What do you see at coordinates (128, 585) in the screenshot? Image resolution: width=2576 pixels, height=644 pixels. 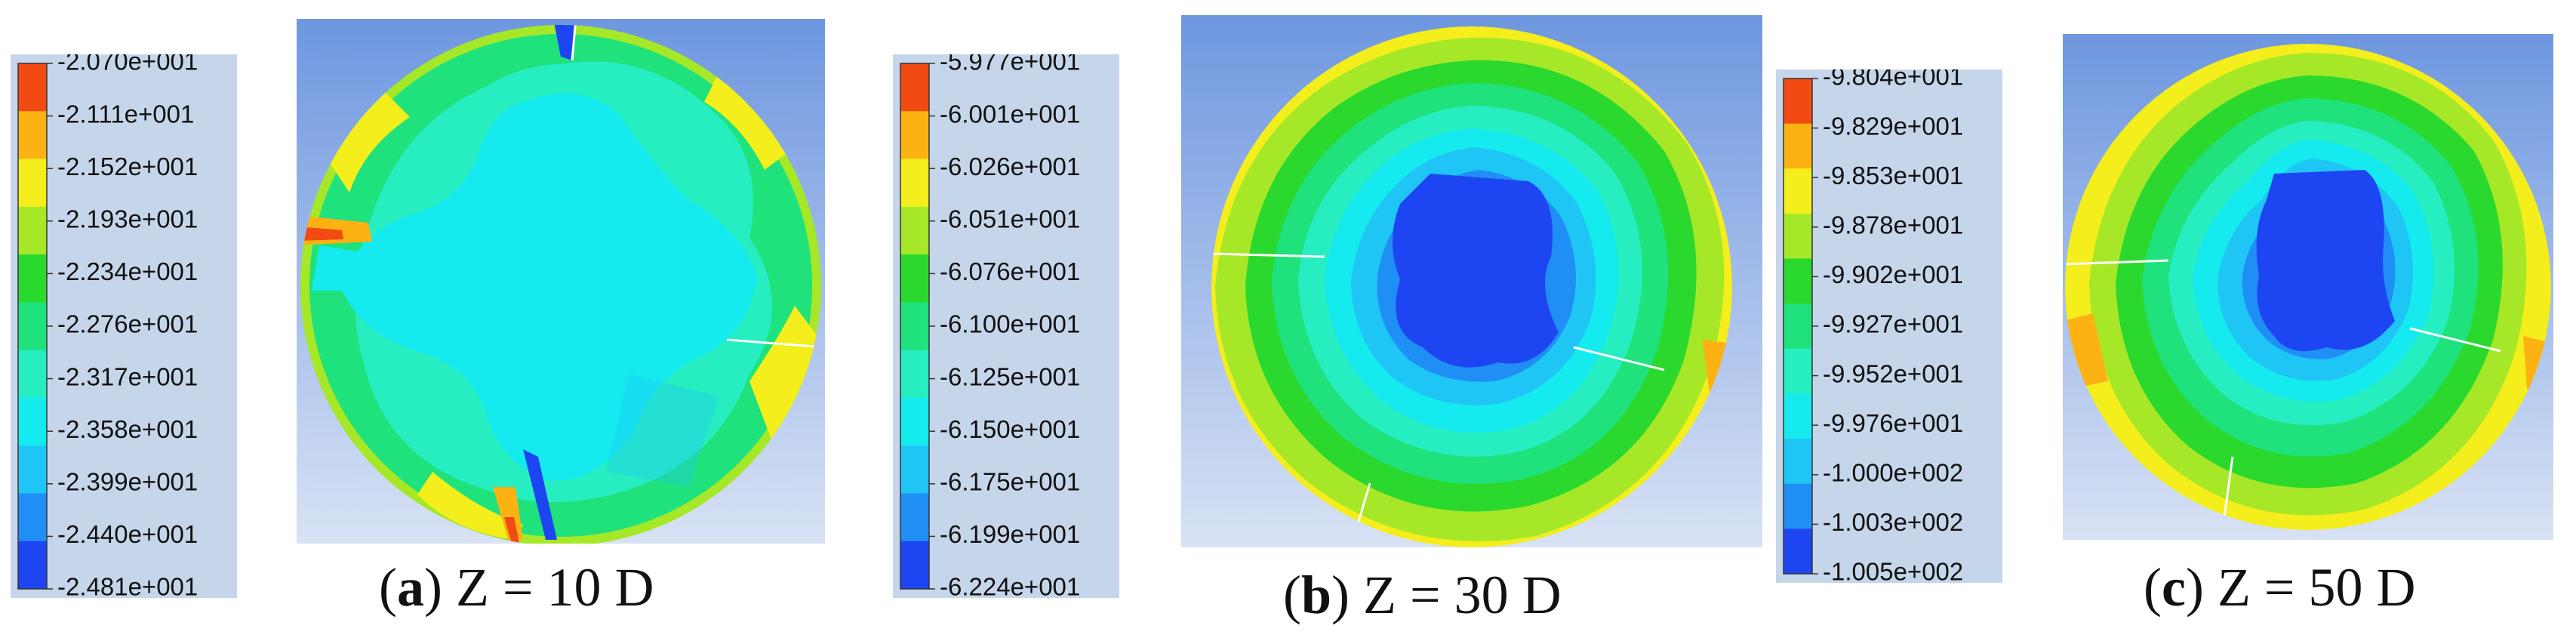 I see `legend-tick-label: -2.481e+001` at bounding box center [128, 585].